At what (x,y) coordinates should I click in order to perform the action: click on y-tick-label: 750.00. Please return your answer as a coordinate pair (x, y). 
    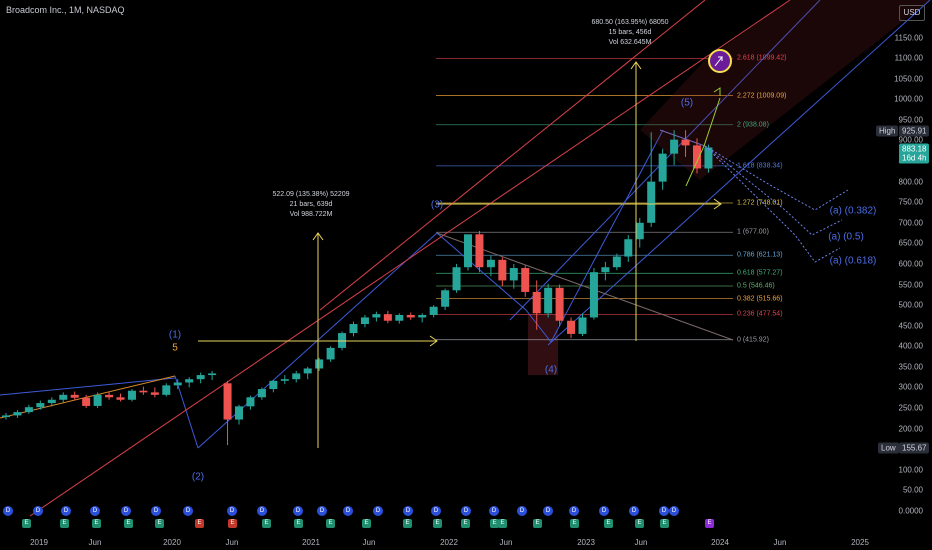
    Looking at the image, I should click on (910, 202).